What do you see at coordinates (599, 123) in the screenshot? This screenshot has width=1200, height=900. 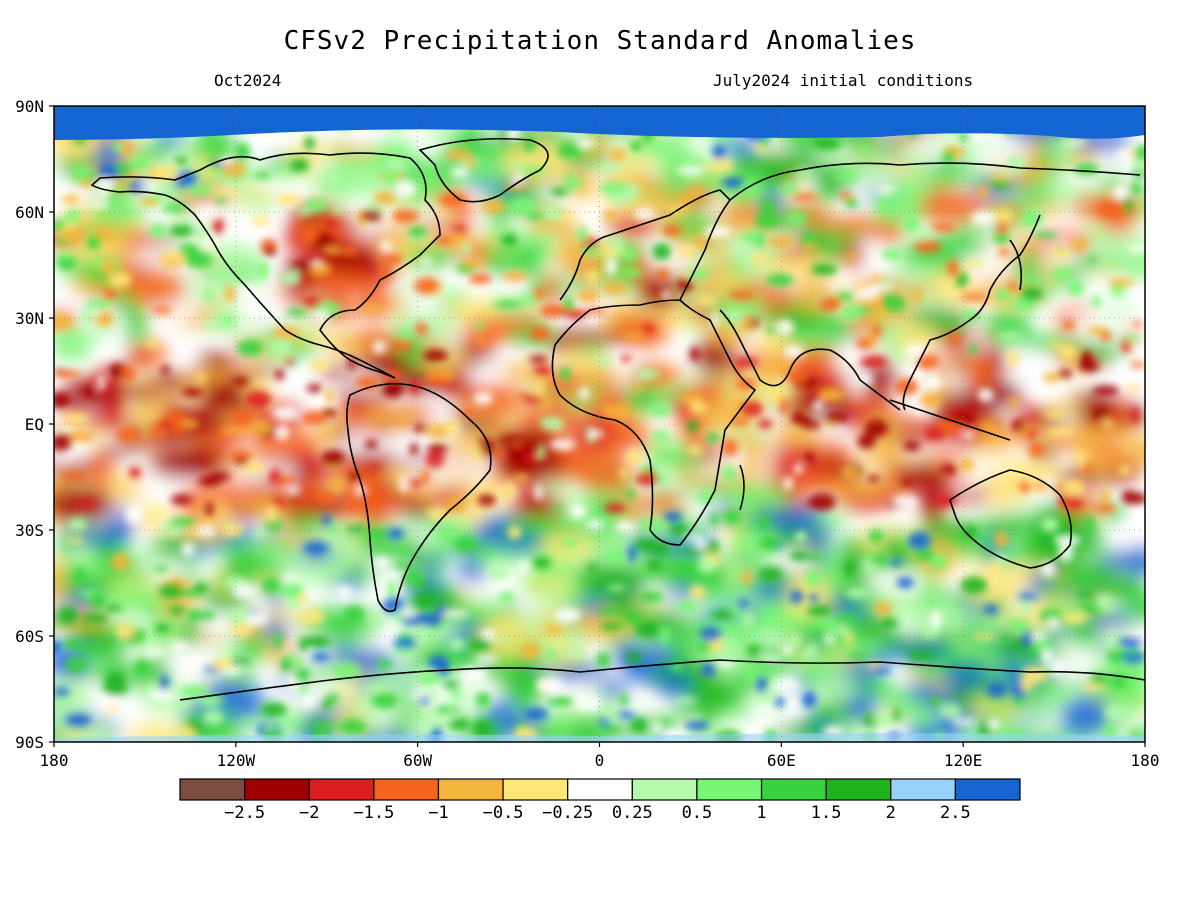 I see `arctic-region` at bounding box center [599, 123].